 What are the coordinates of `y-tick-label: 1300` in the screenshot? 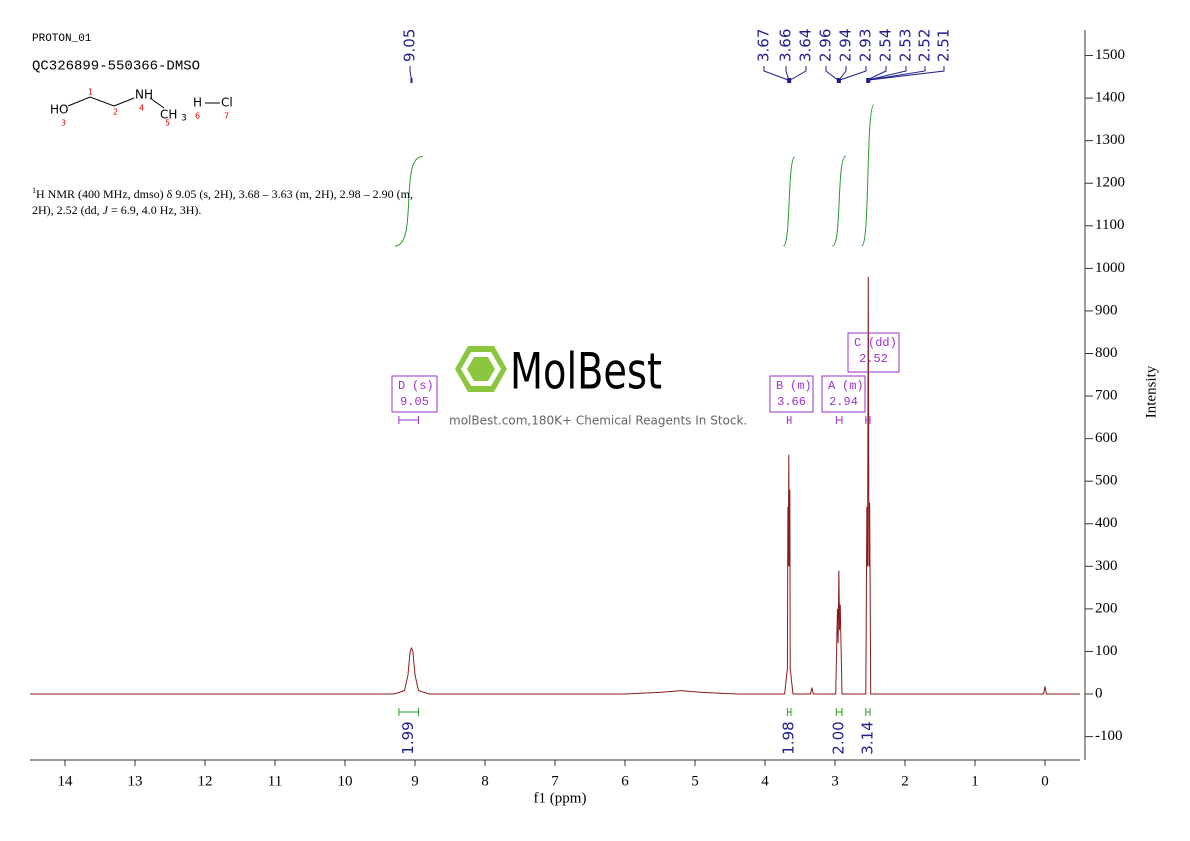 It's located at (1110, 140).